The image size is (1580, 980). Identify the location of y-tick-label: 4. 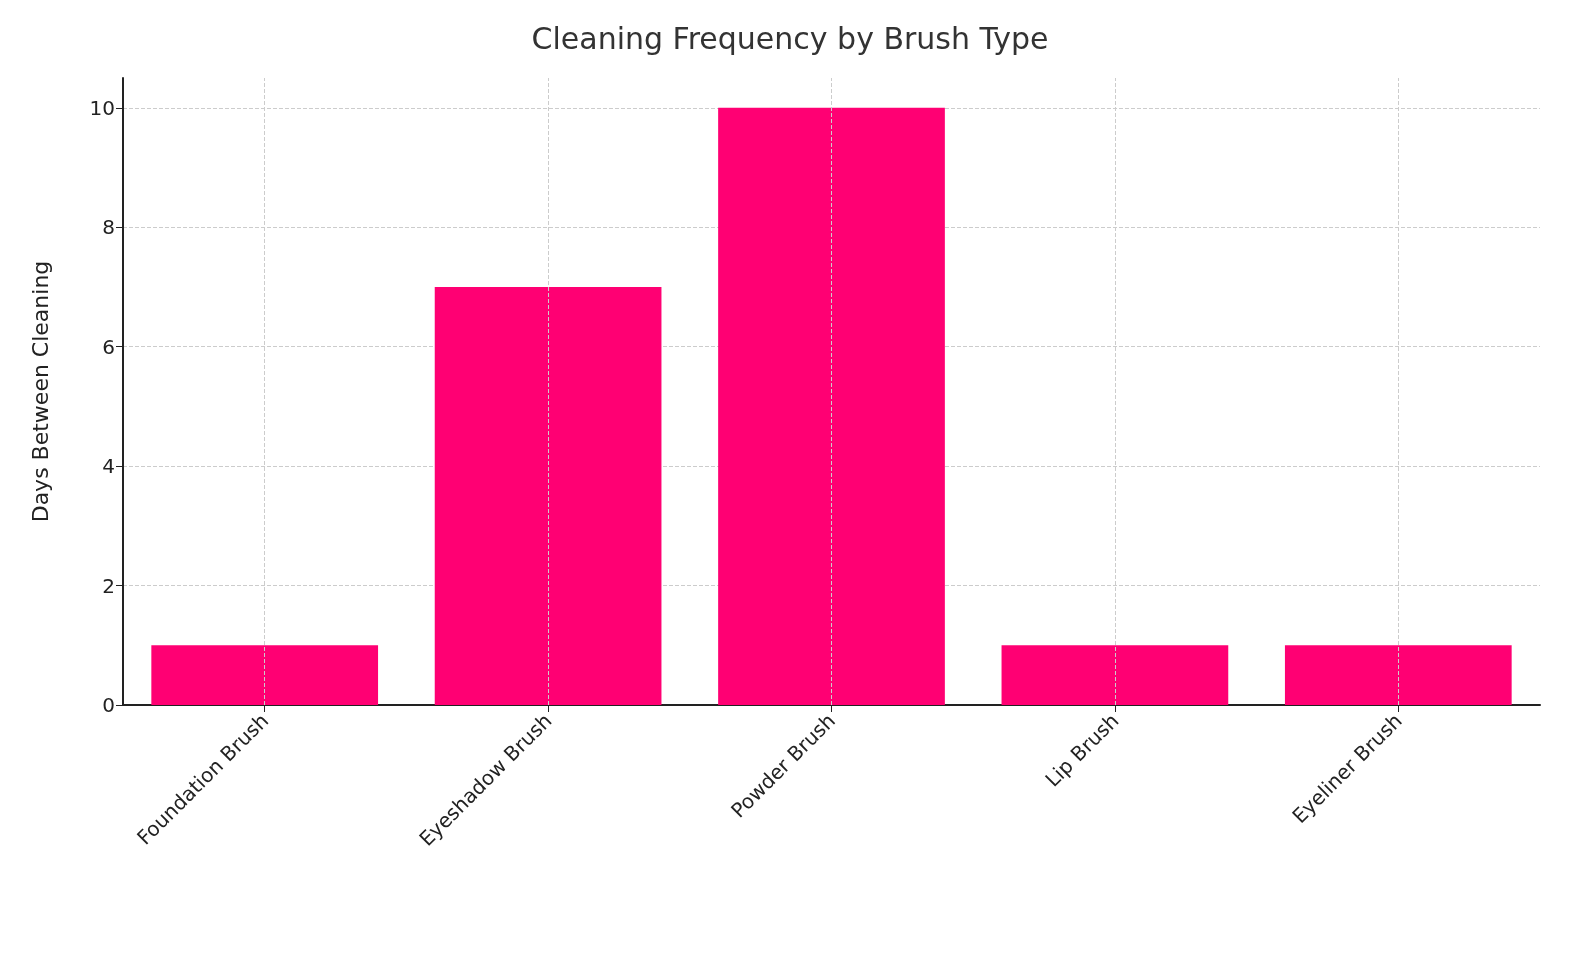
(108, 466).